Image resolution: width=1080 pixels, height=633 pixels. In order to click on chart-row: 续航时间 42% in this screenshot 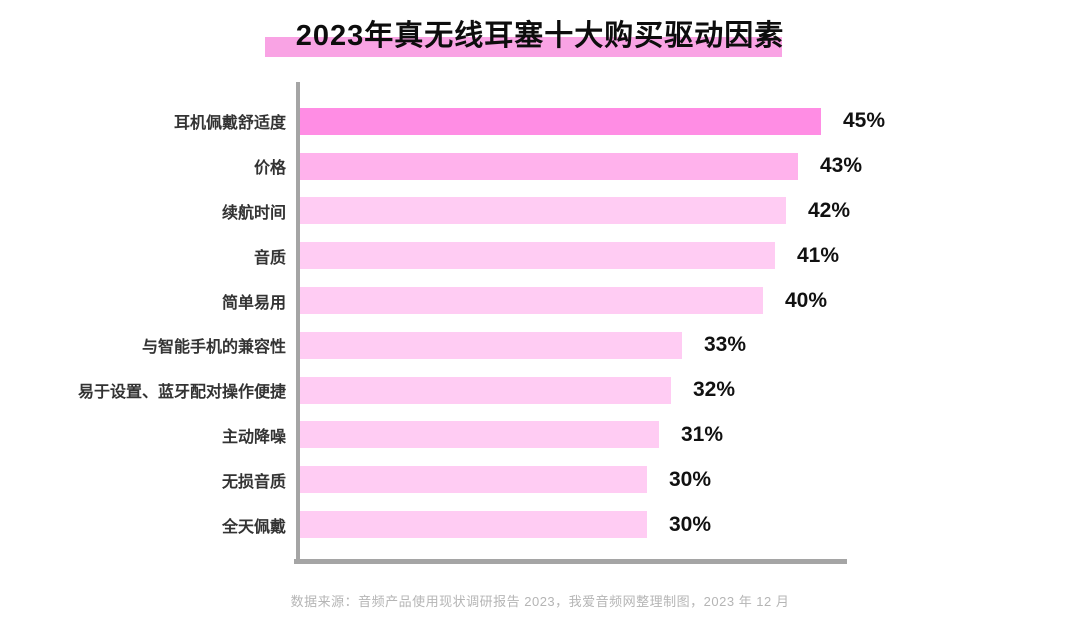, I will do `click(540, 211)`.